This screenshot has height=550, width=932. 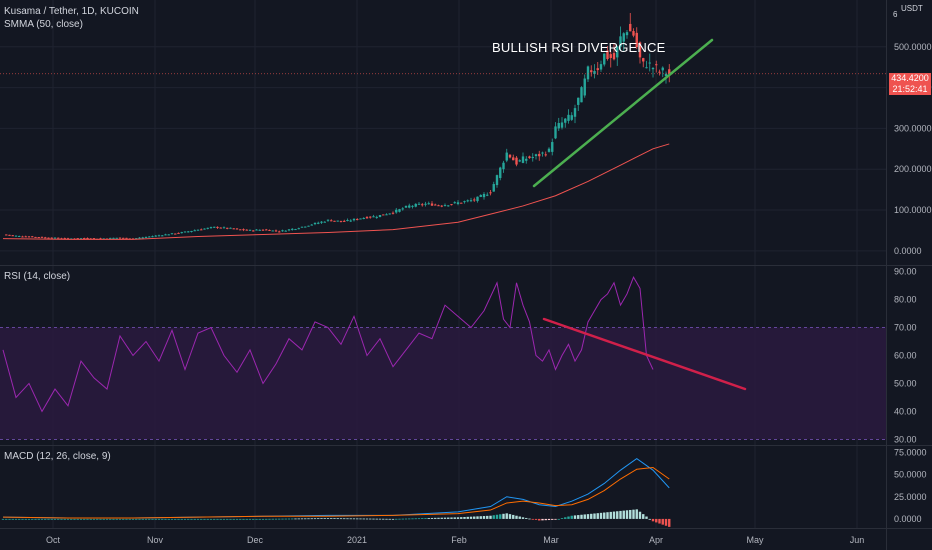 I want to click on price-tick-label: 500.0000, so click(x=913, y=47).